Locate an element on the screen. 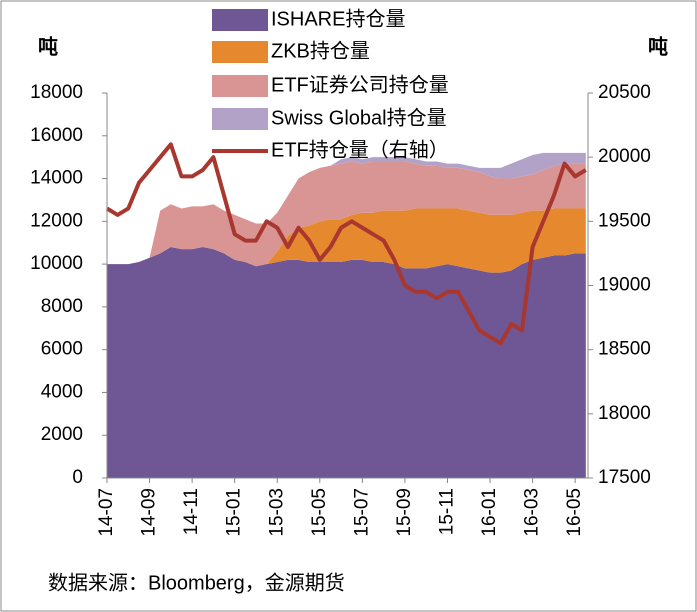 Image resolution: width=697 pixels, height=612 pixels. y2-tick-label: 17500 is located at coordinates (624, 477).